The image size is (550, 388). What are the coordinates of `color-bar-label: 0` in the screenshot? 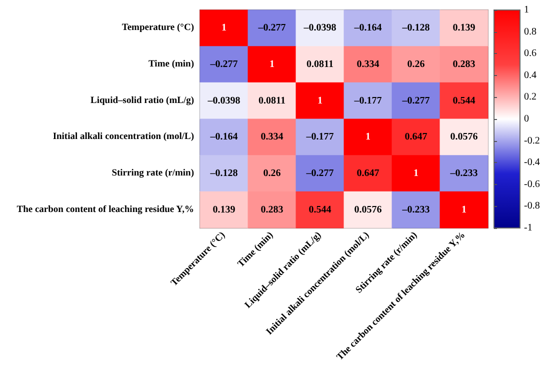 It's located at (526, 119).